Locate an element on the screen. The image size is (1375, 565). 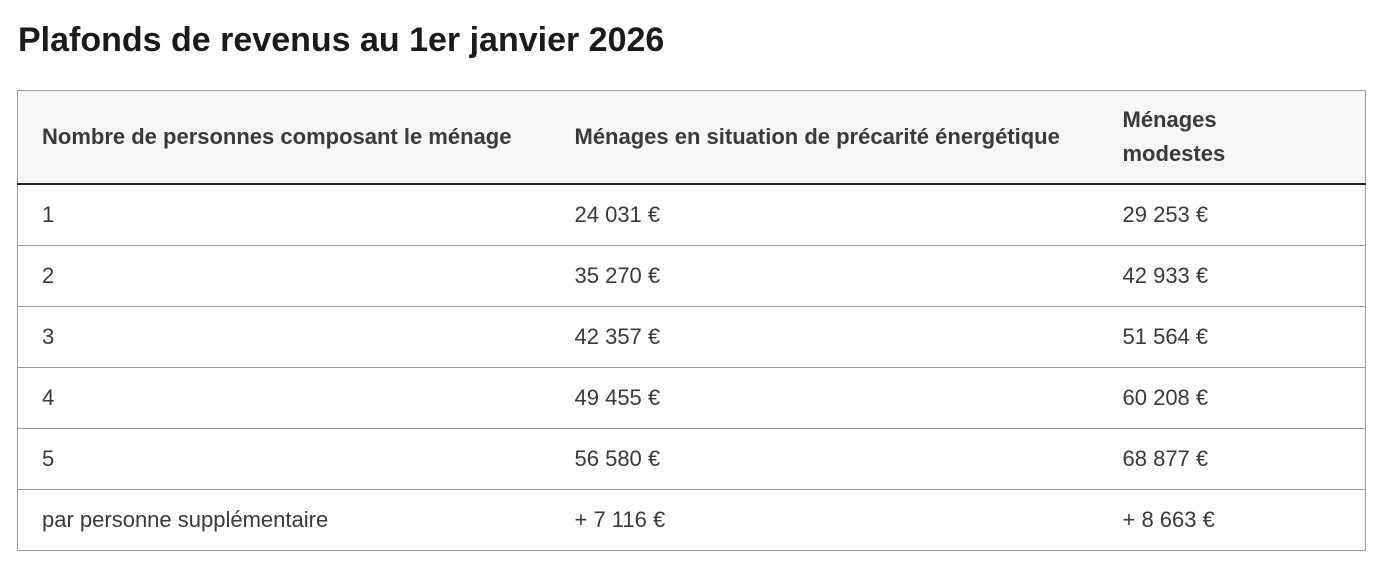
cell-household-size: 4 is located at coordinates (284, 398).